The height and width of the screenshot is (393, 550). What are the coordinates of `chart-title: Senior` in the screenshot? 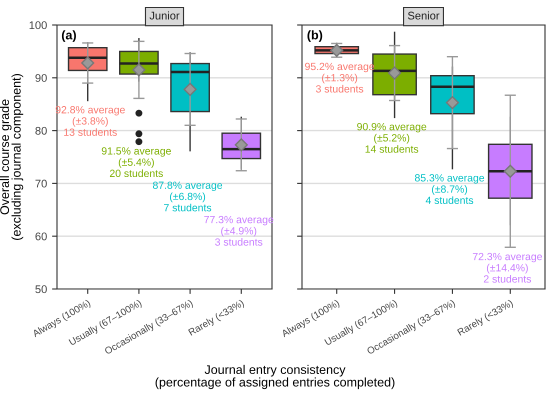 It's located at (424, 15).